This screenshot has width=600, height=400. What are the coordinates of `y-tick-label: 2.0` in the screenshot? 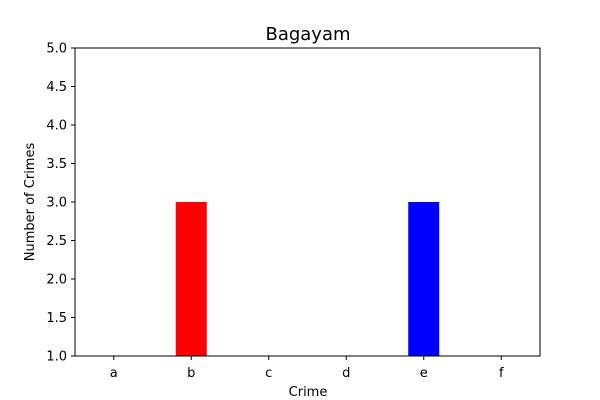 It's located at (56, 280).